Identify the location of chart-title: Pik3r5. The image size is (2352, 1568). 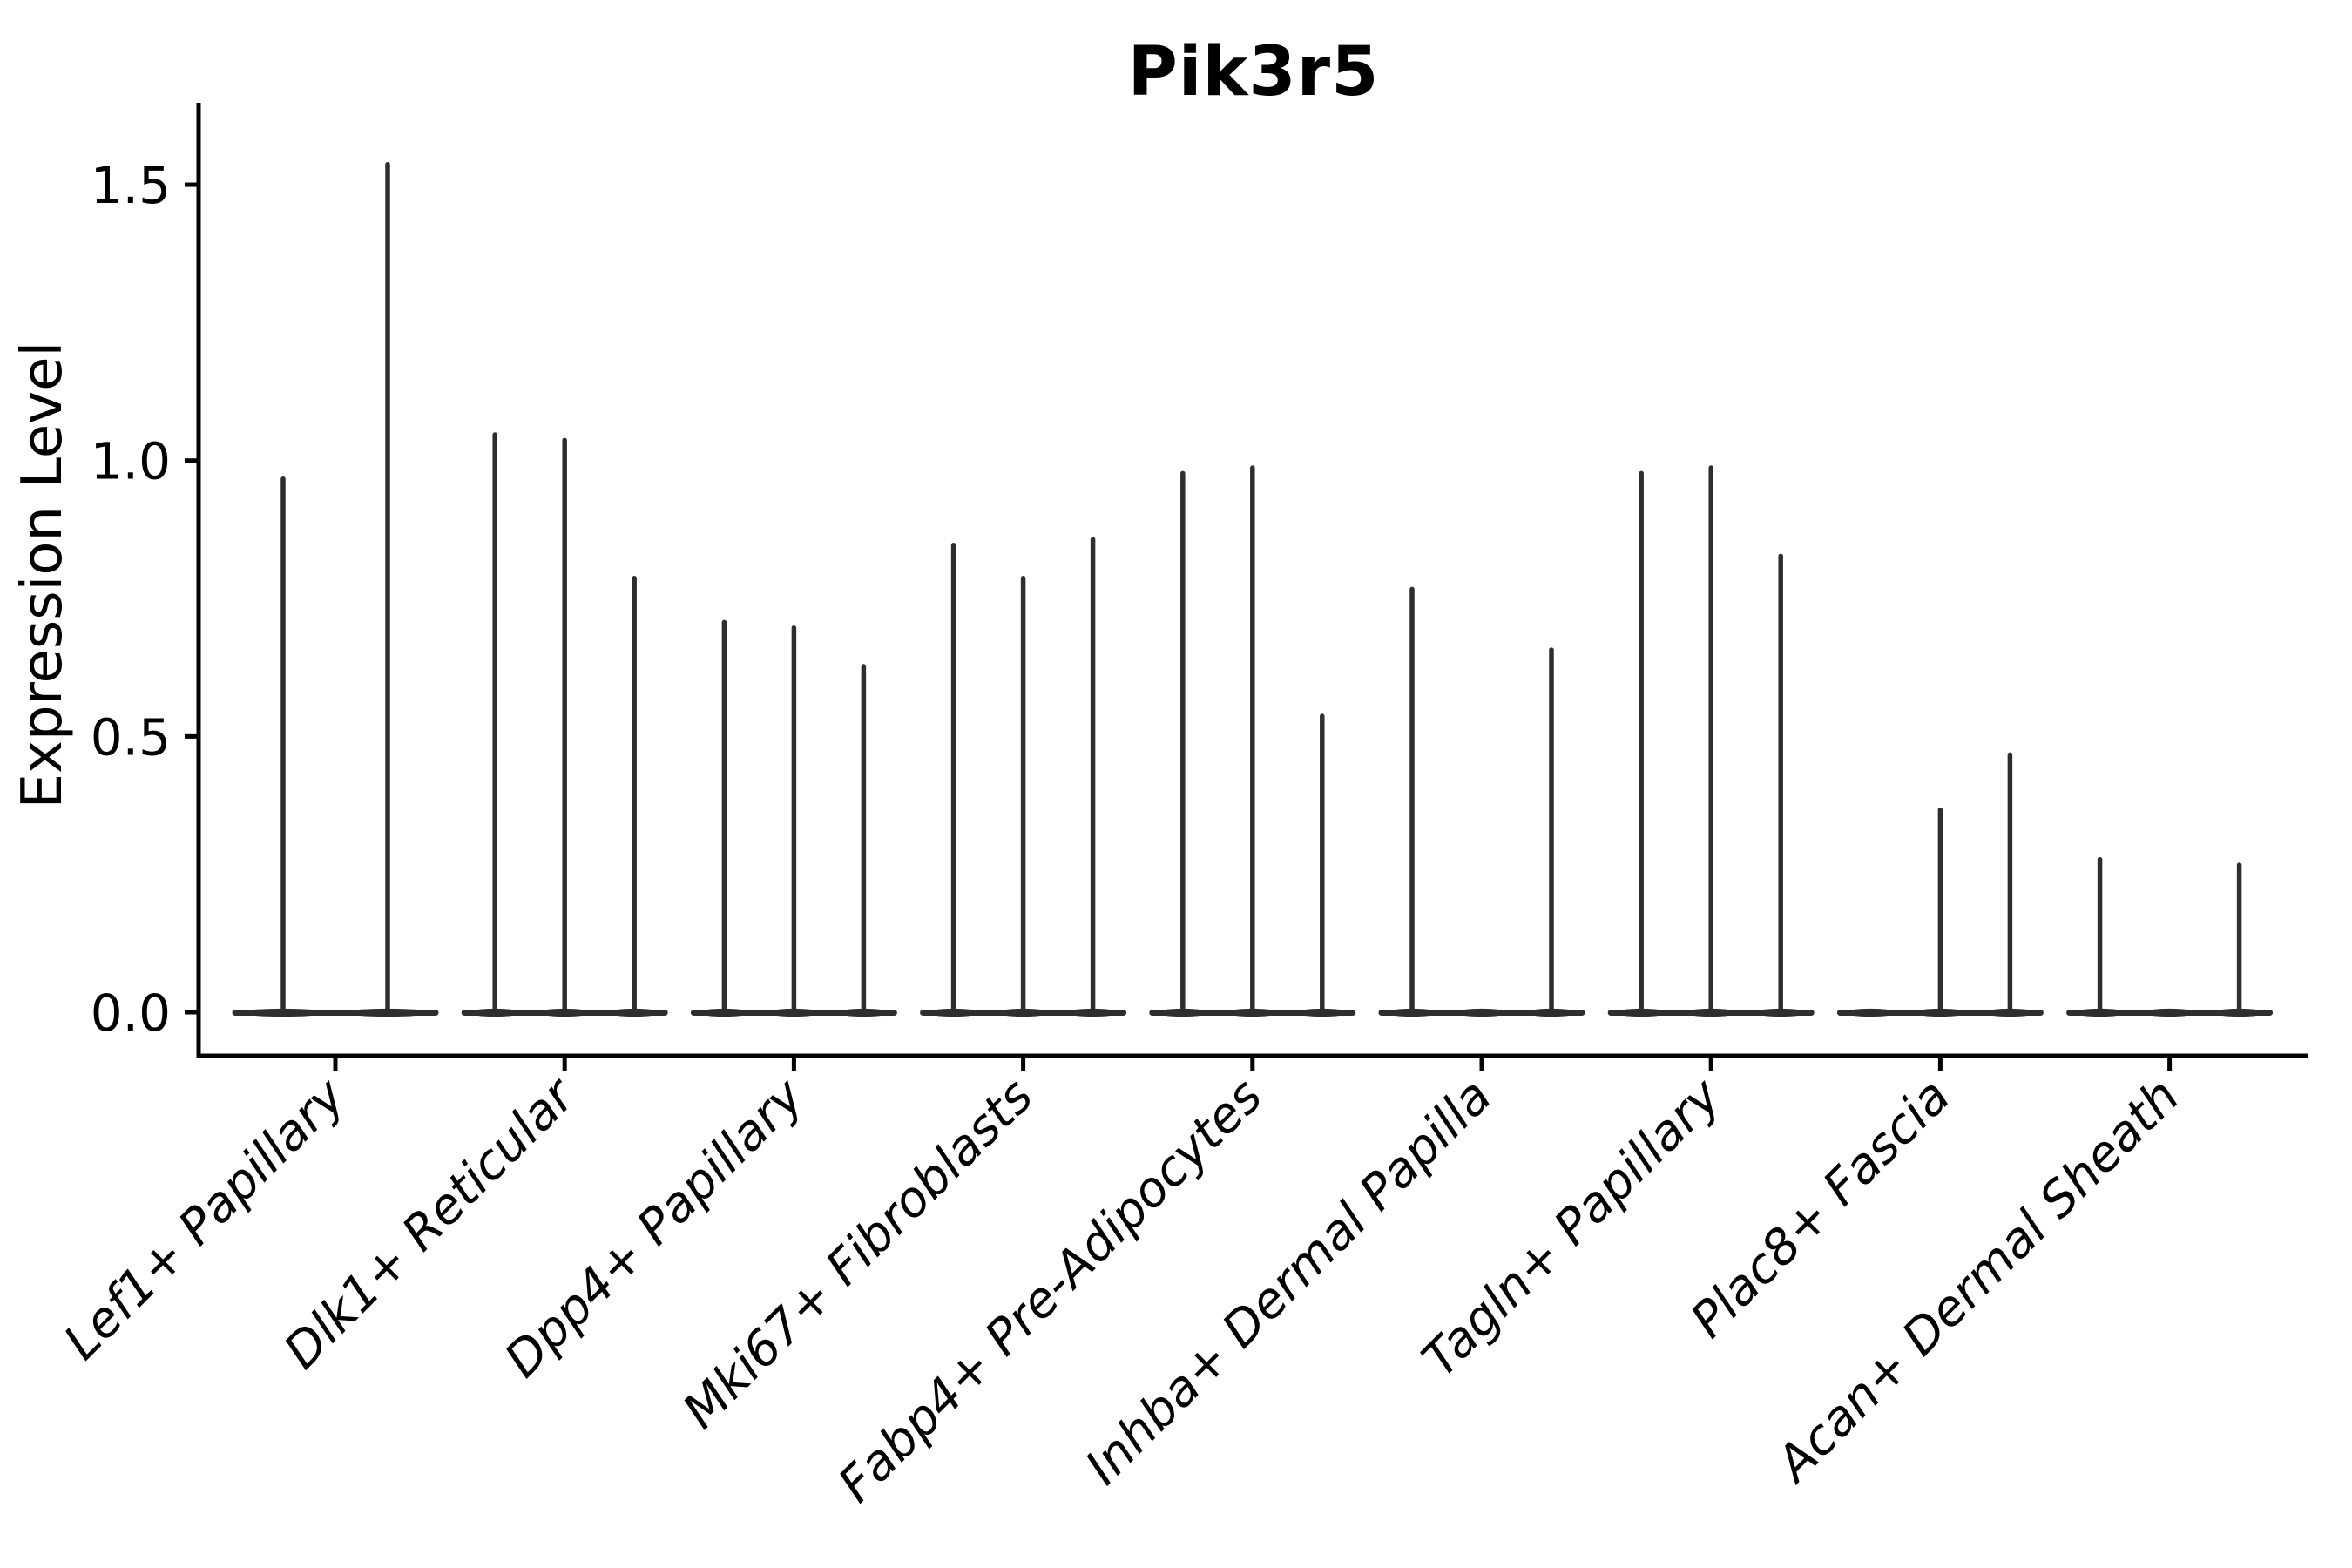
(1253, 72).